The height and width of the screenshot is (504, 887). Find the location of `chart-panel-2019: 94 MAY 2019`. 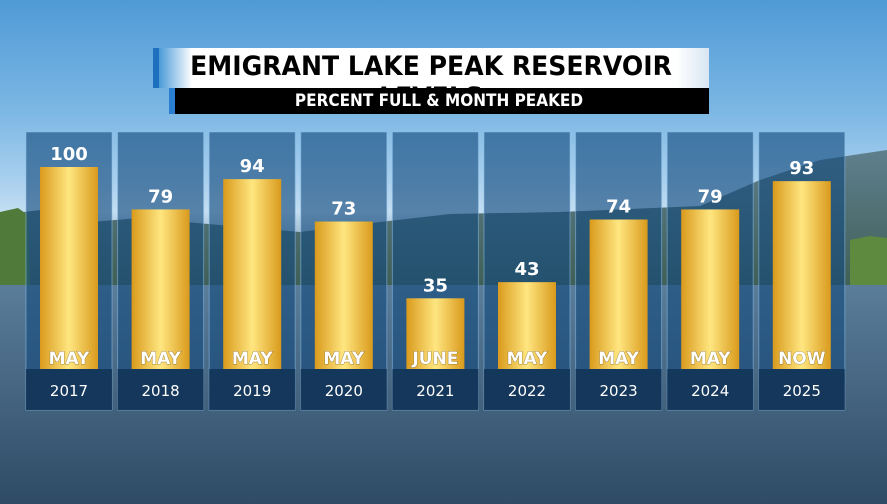

chart-panel-2019: 94 MAY 2019 is located at coordinates (252, 271).